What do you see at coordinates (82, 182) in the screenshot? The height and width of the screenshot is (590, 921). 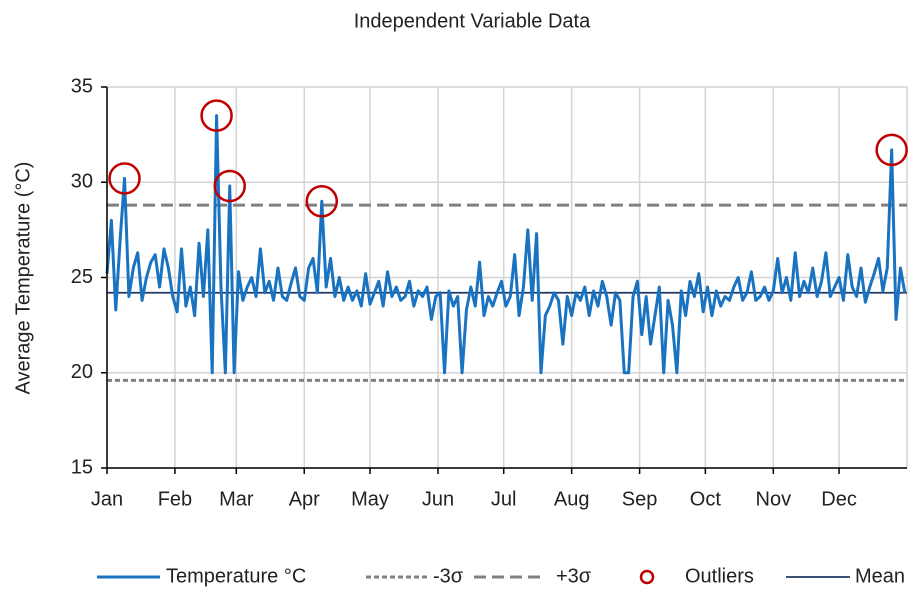 I see `y-tick-label: 30` at bounding box center [82, 182].